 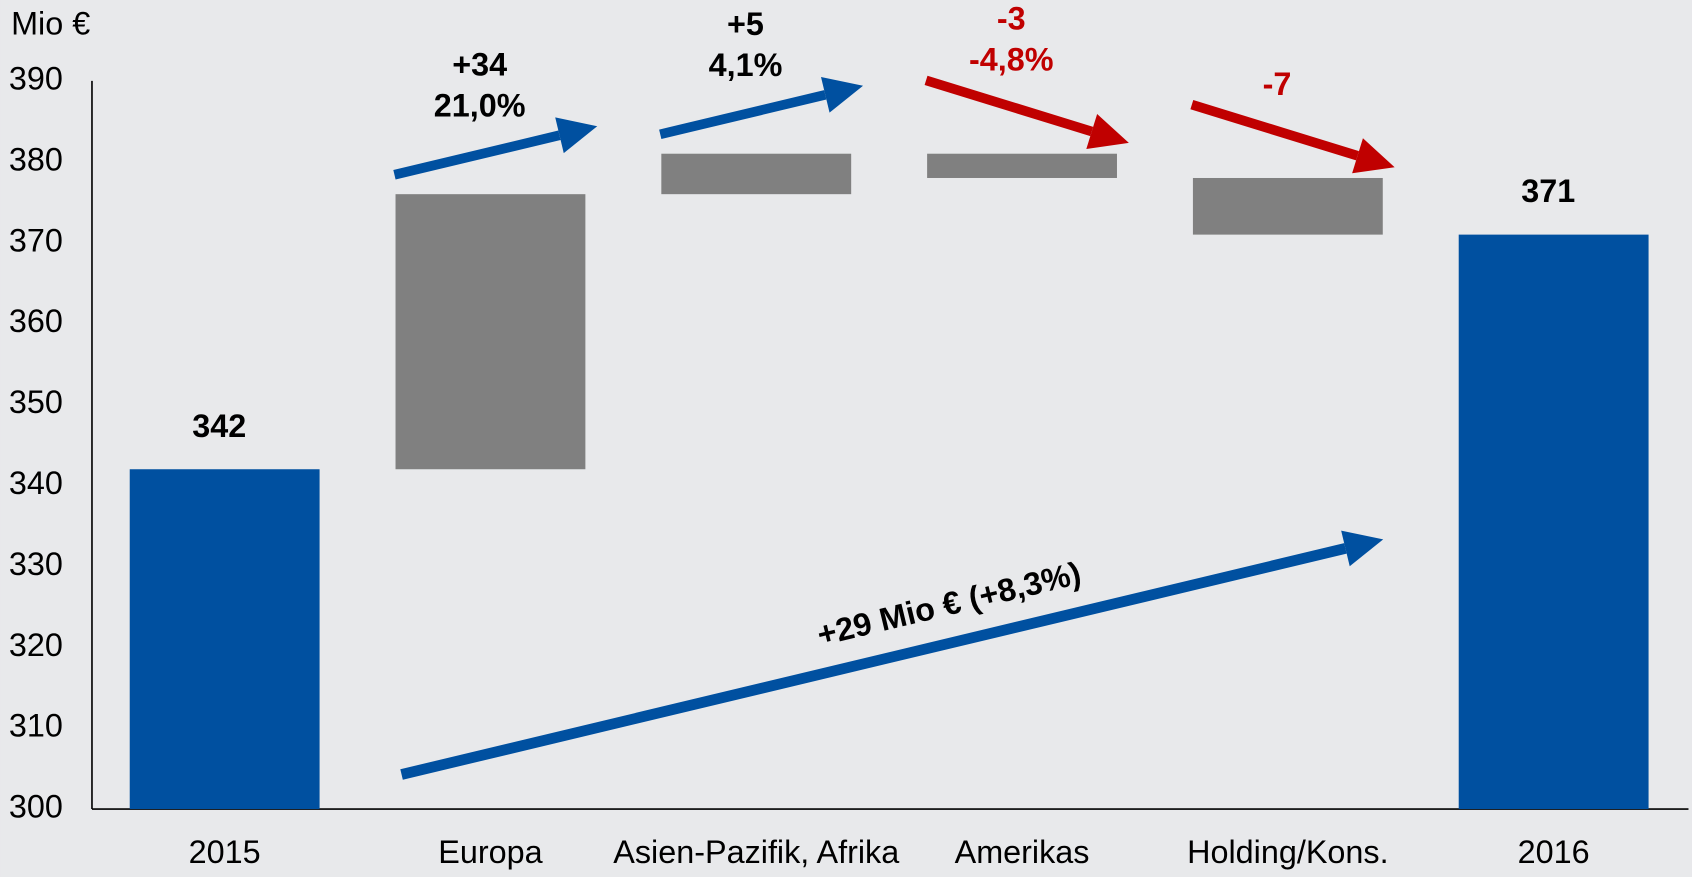 I want to click on x-tick-label: Asien-Pazifik, Afrika, so click(x=756, y=852).